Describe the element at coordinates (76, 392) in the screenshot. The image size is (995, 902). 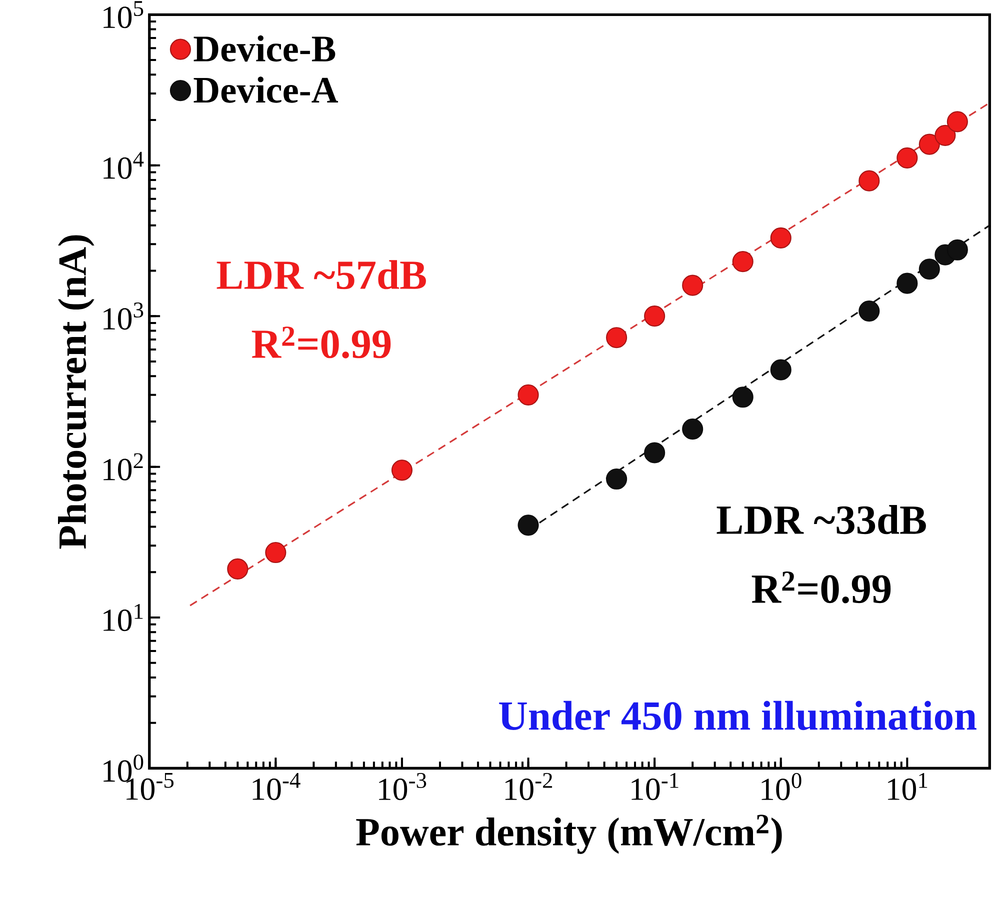
I see `y-axis-title: Photocurrent (nA)` at that location.